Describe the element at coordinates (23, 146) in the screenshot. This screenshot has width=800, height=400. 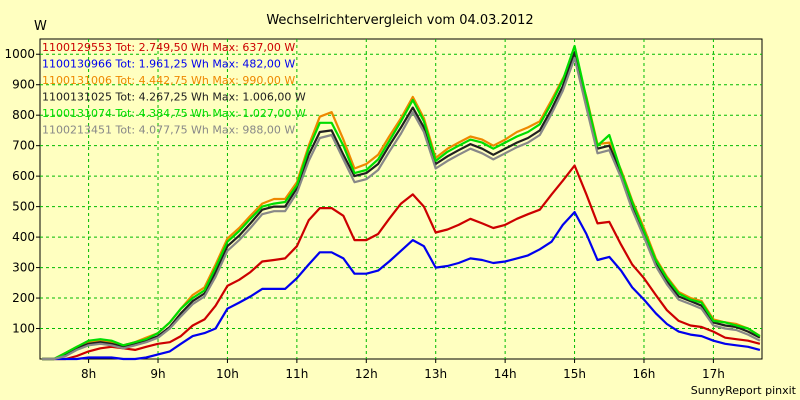
I see `y-tick-label: 700` at that location.